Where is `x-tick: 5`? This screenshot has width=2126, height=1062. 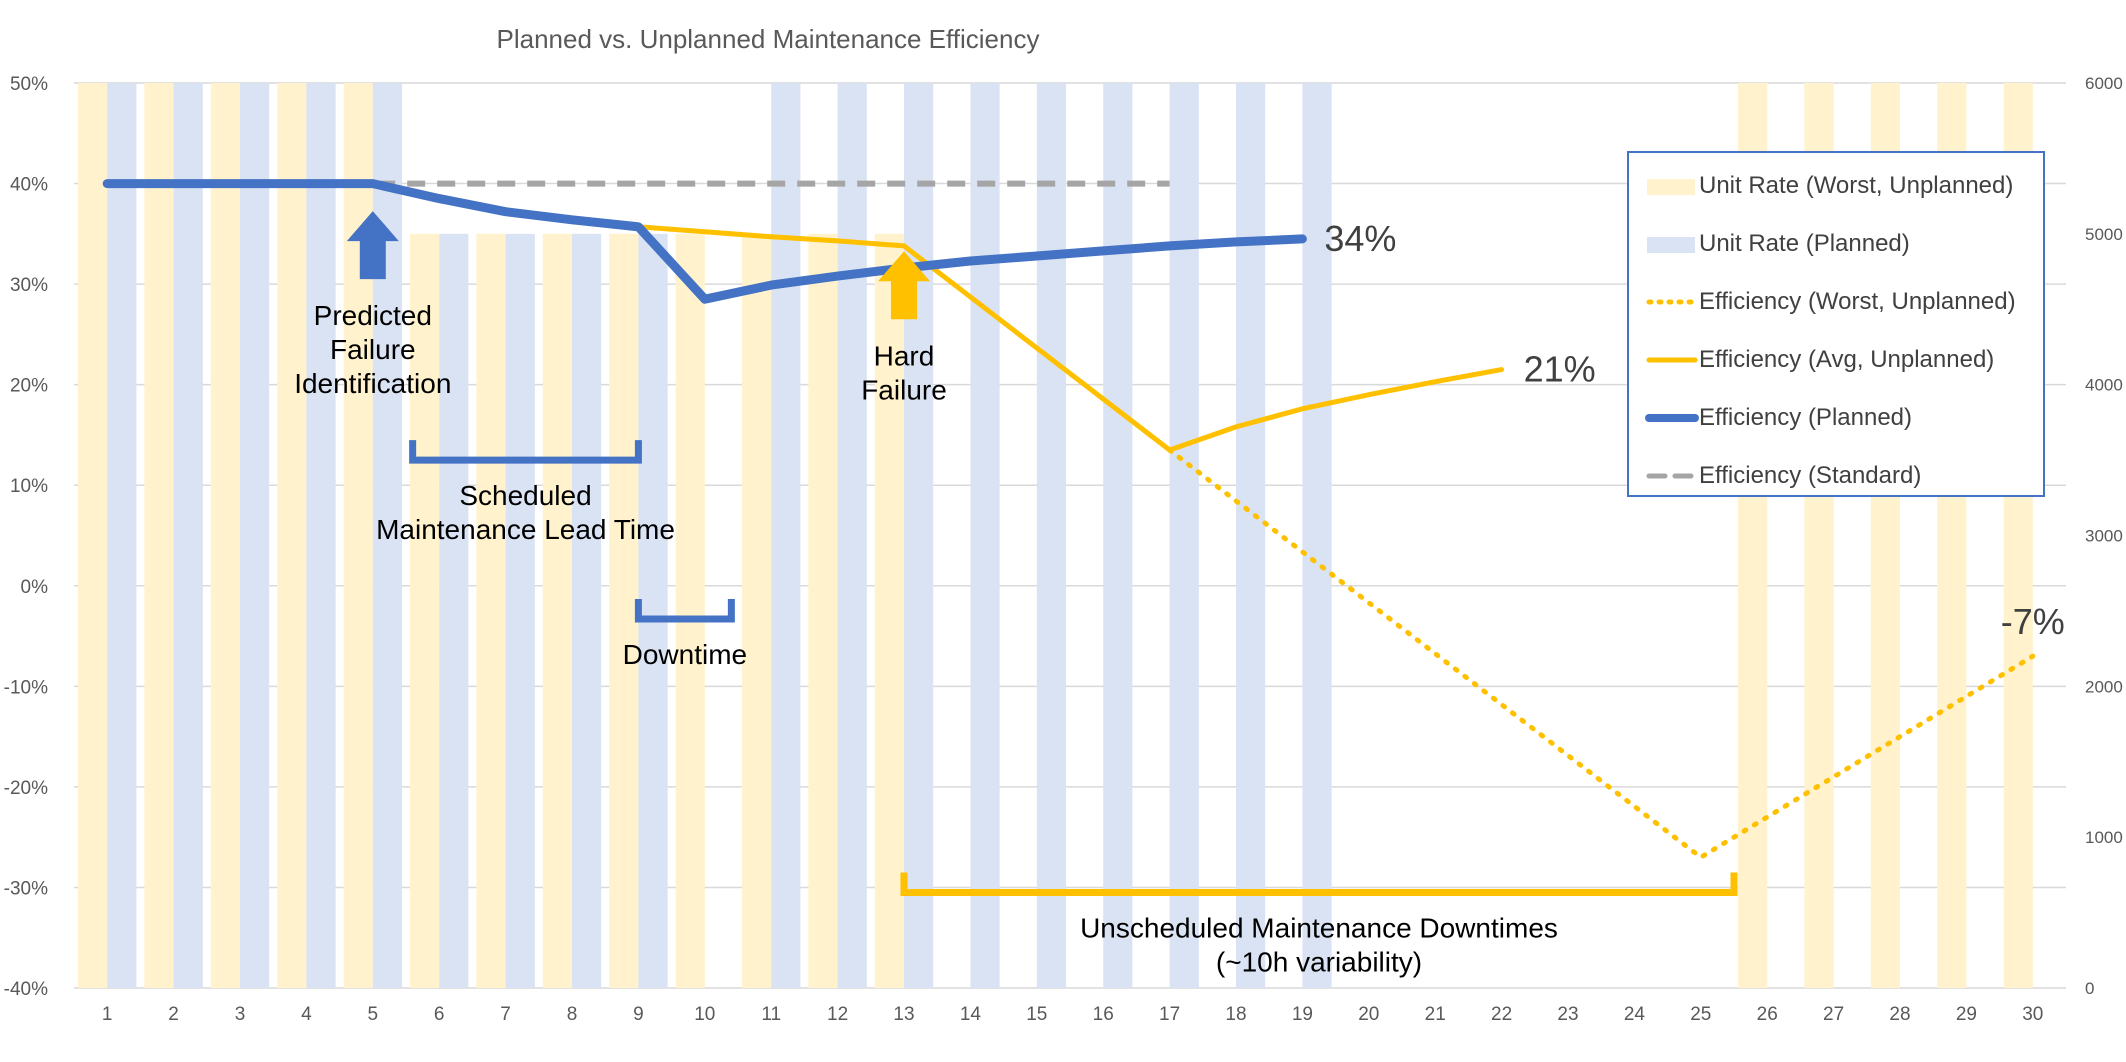 x-tick: 5 is located at coordinates (373, 1014).